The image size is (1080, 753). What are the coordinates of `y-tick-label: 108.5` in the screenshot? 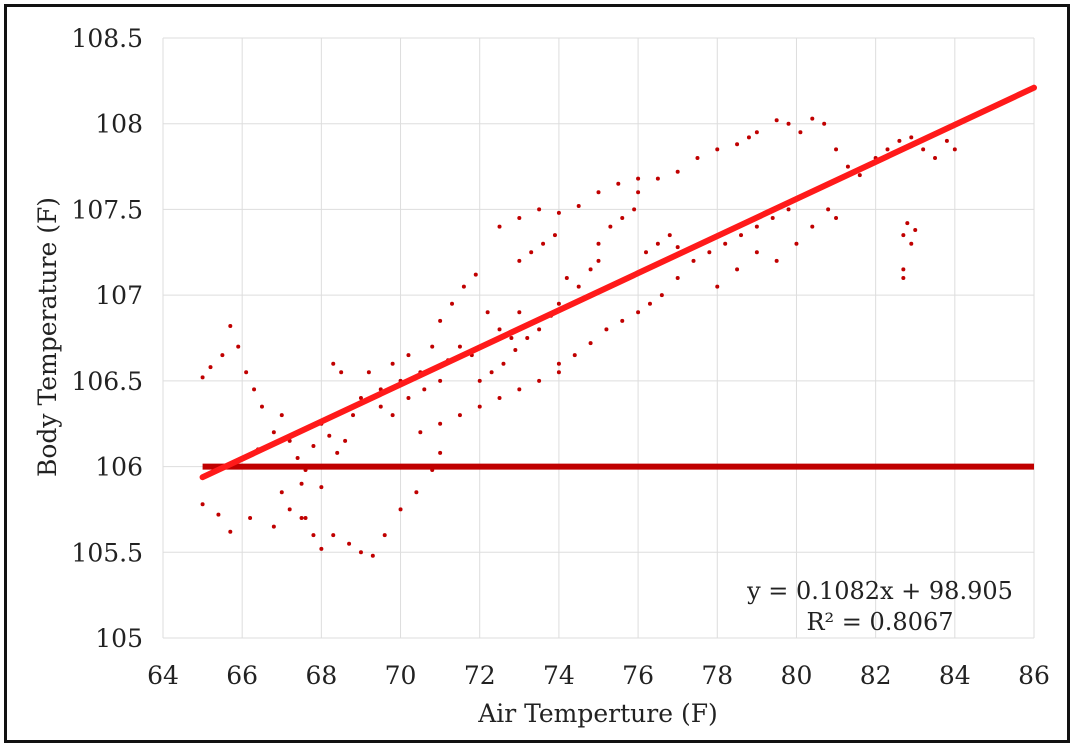 It's located at (107, 38).